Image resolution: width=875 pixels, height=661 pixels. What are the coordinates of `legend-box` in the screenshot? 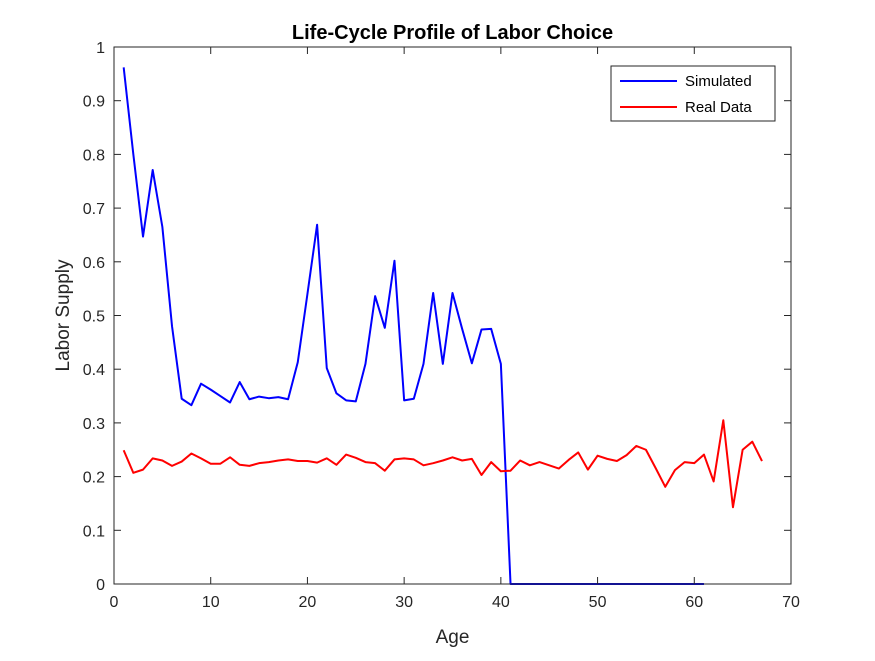 It's located at (693, 93).